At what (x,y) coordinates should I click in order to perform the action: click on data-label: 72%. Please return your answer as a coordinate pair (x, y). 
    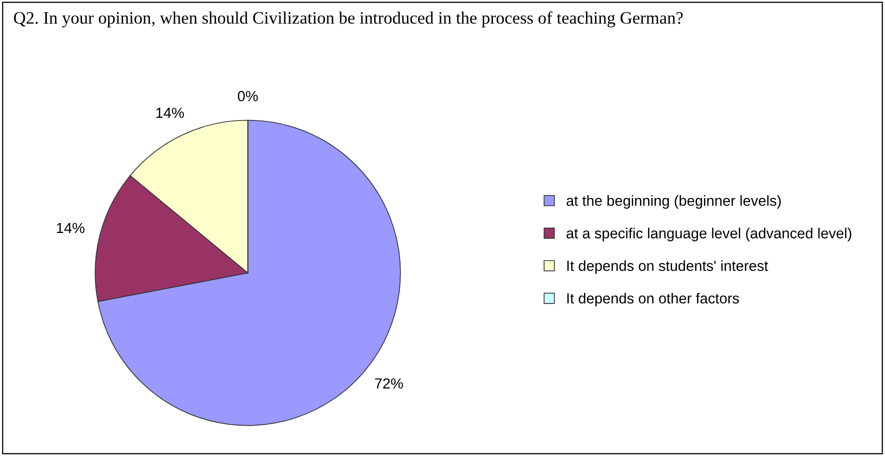
    Looking at the image, I should click on (389, 383).